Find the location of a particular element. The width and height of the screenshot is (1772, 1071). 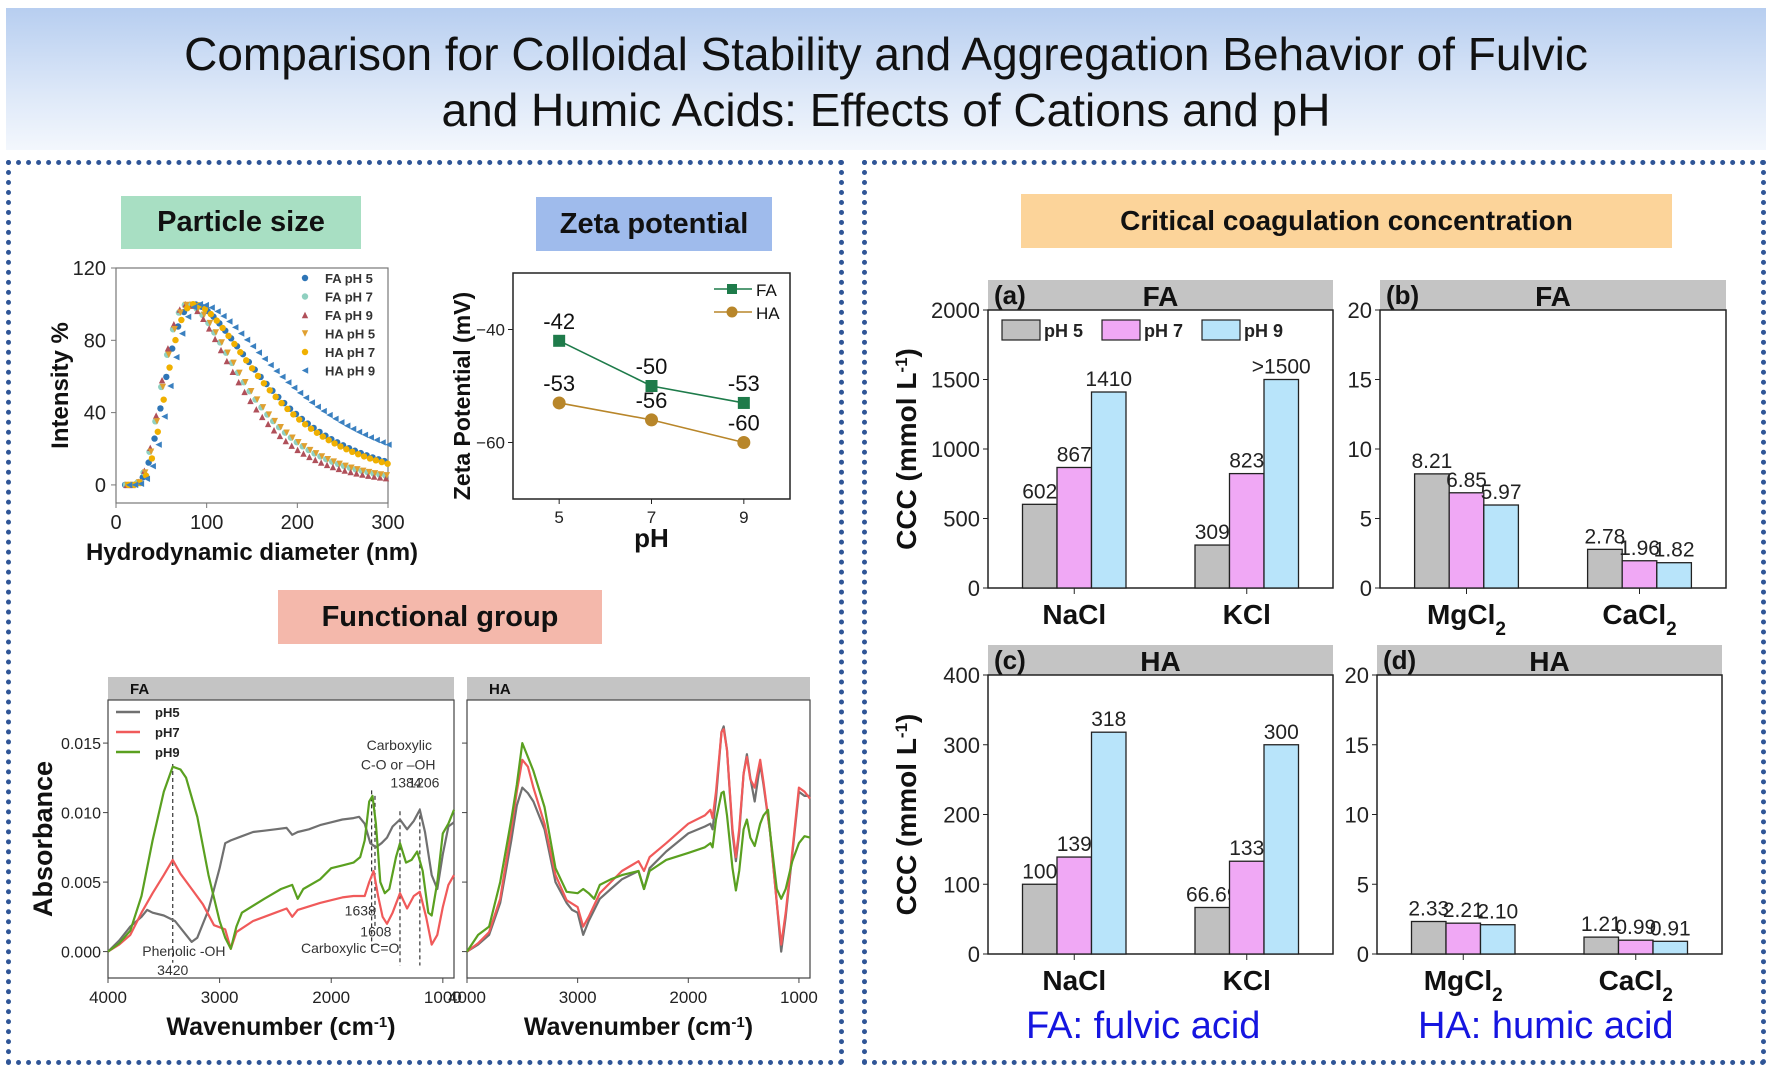

data-label: -42 is located at coordinates (559, 321).